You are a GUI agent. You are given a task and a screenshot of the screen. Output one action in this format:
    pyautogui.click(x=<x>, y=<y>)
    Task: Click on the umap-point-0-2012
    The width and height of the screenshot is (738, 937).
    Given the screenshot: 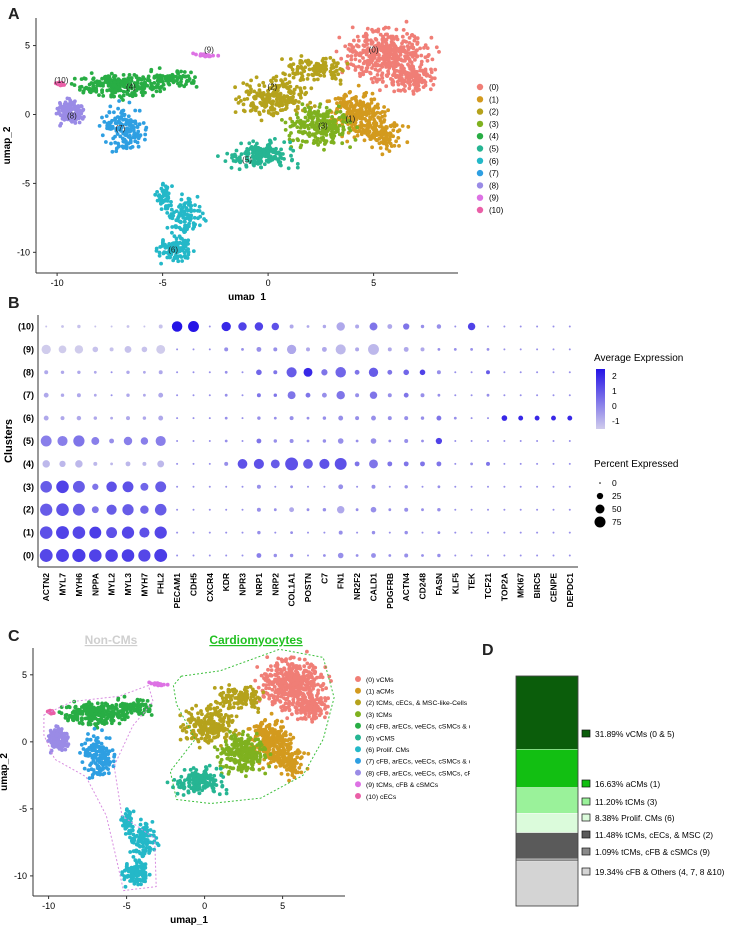 What is the action you would take?
    pyautogui.click(x=172, y=227)
    